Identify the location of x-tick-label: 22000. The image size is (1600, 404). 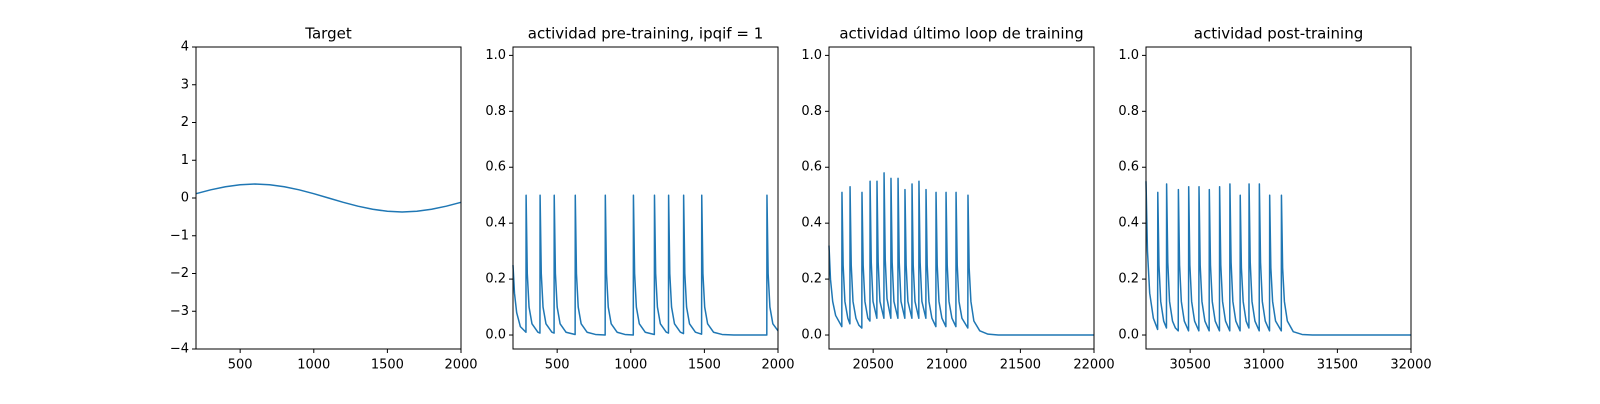
(1093, 365).